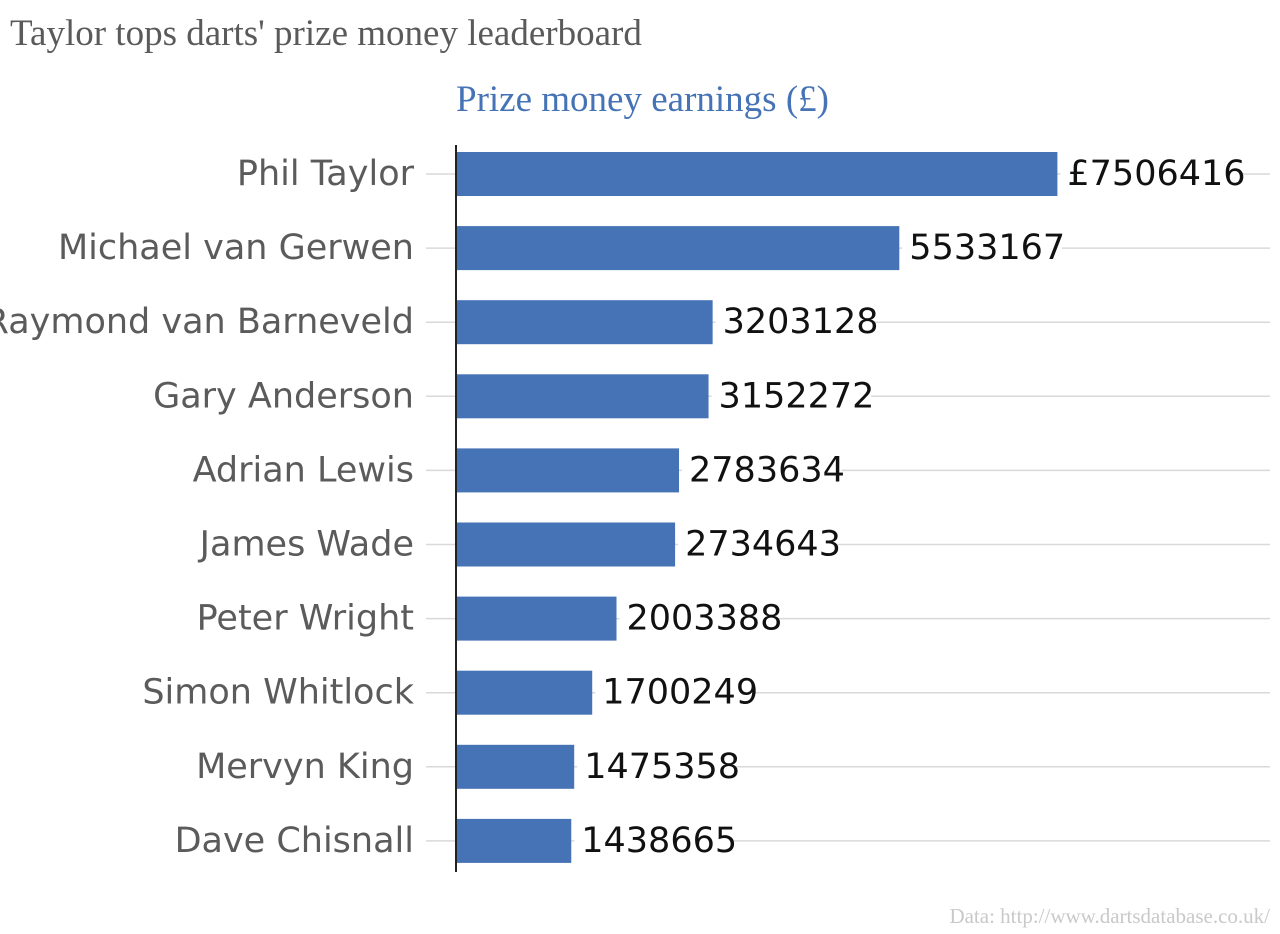 The image size is (1280, 934). What do you see at coordinates (767, 470) in the screenshot?
I see `value-label: 2783634` at bounding box center [767, 470].